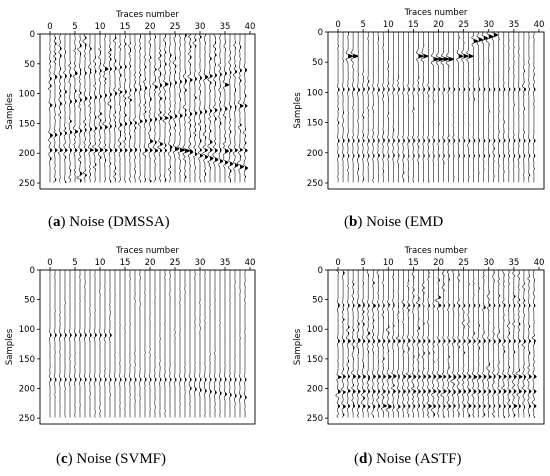  I want to click on x-axis-label: Traces number, so click(147, 15).